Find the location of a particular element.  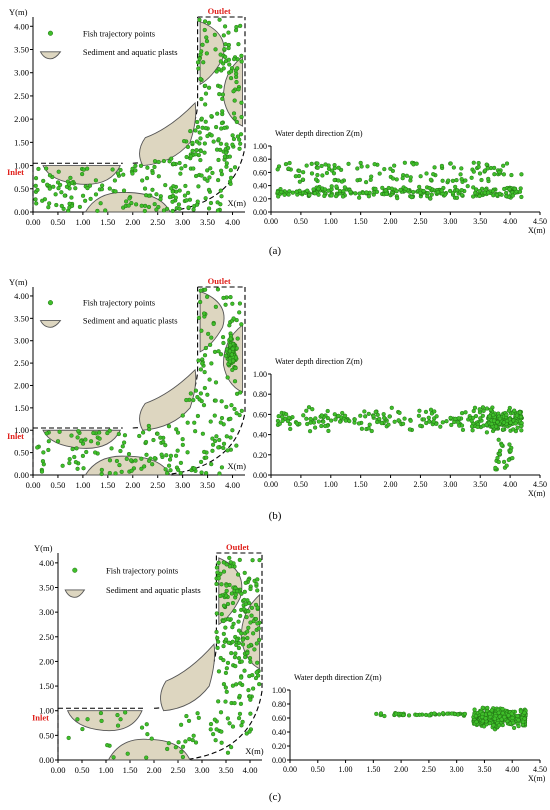

side-x-tick-label: 3.50 is located at coordinates (480, 484).